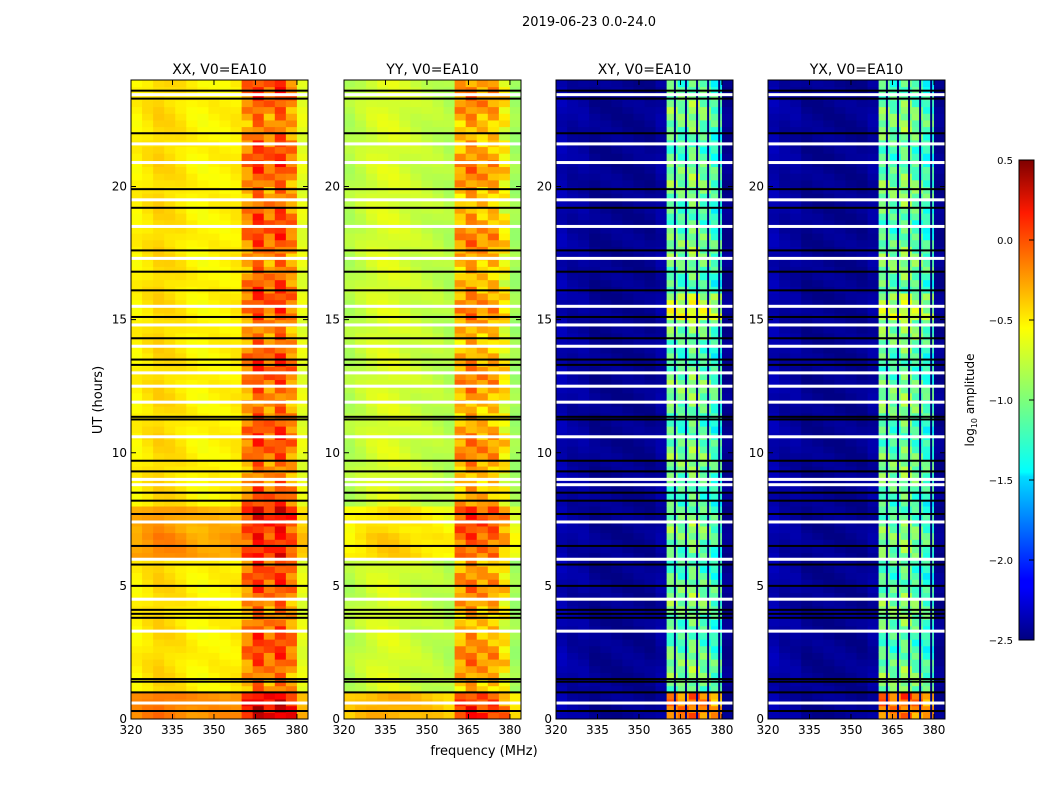 This screenshot has width=1050, height=800. What do you see at coordinates (644, 485) in the screenshot?
I see `flagged-row-white` at bounding box center [644, 485].